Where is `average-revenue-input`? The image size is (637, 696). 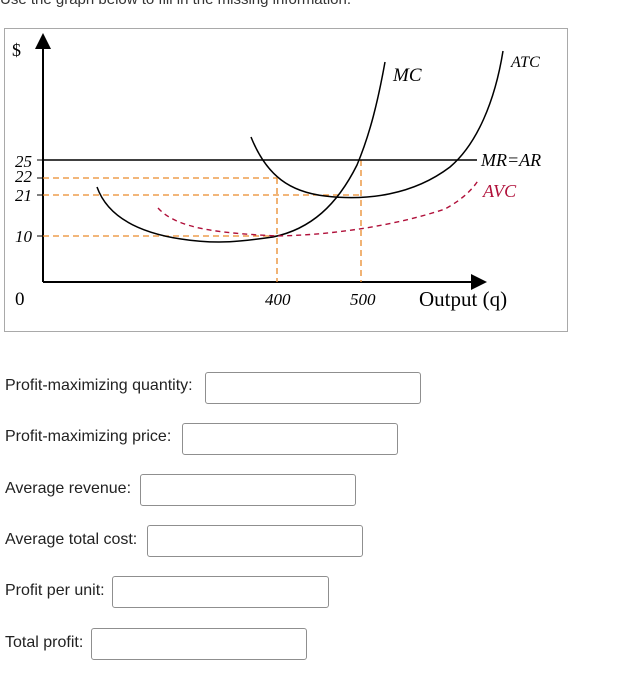
average-revenue-input is located at coordinates (248, 490).